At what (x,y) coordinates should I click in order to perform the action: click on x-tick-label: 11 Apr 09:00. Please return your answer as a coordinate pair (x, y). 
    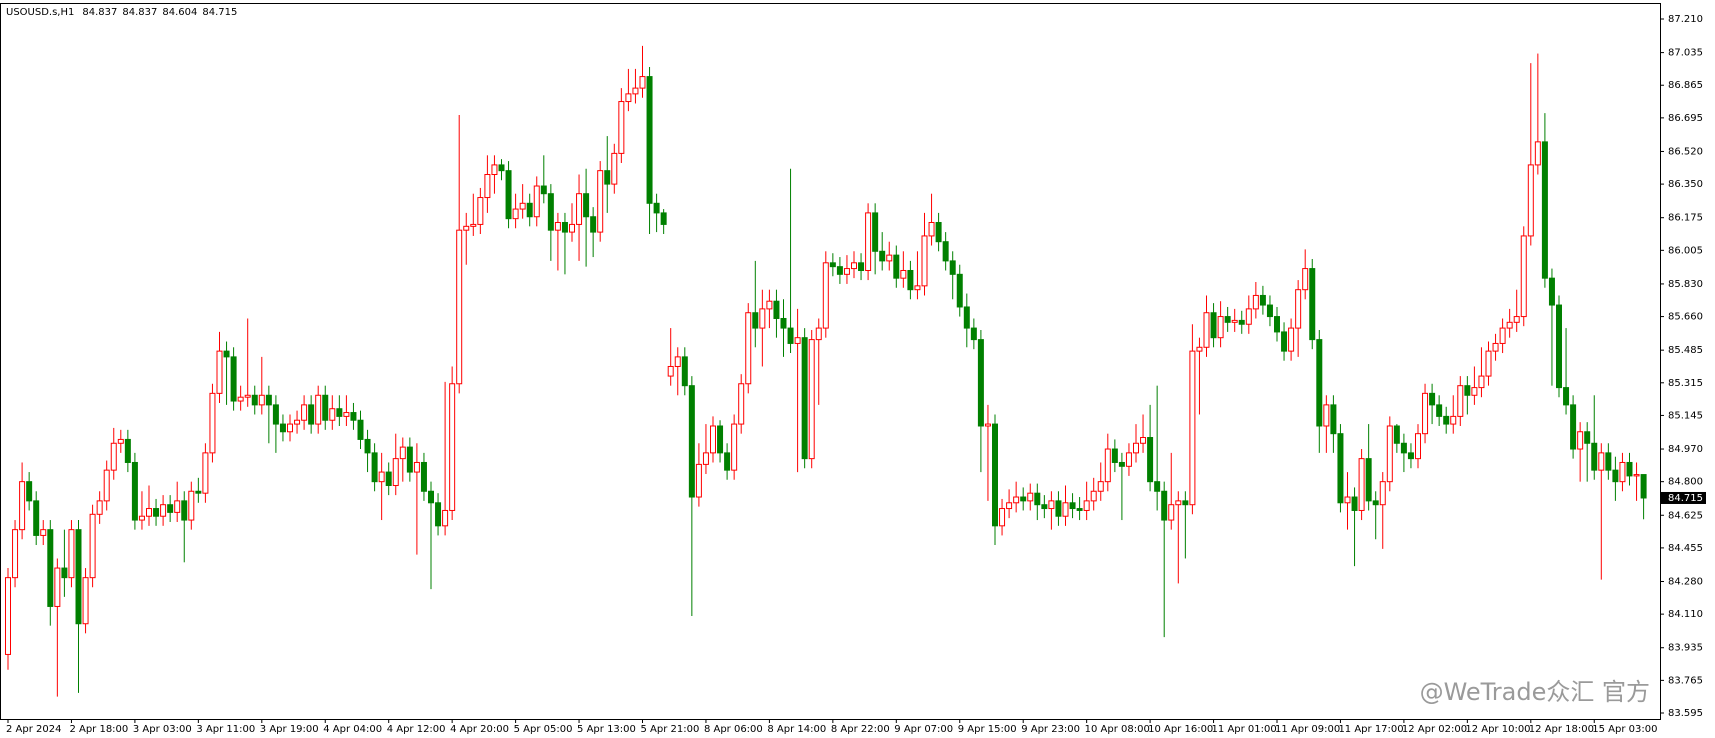
    Looking at the image, I should click on (1307, 729).